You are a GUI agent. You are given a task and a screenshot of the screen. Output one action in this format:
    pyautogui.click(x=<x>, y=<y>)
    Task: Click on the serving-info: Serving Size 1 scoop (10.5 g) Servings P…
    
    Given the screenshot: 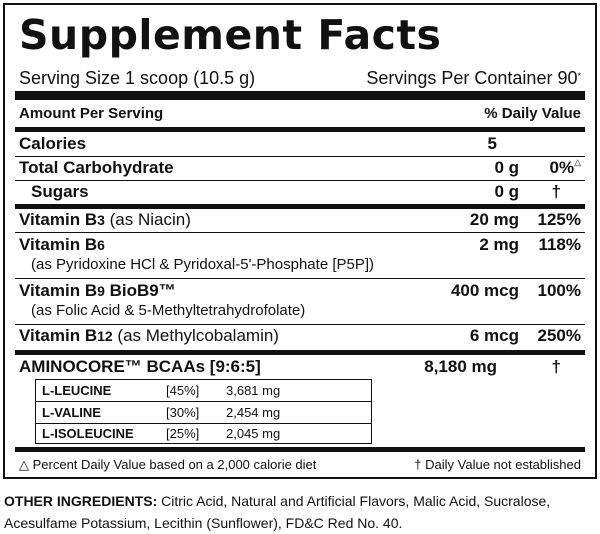 What is the action you would take?
    pyautogui.click(x=300, y=78)
    